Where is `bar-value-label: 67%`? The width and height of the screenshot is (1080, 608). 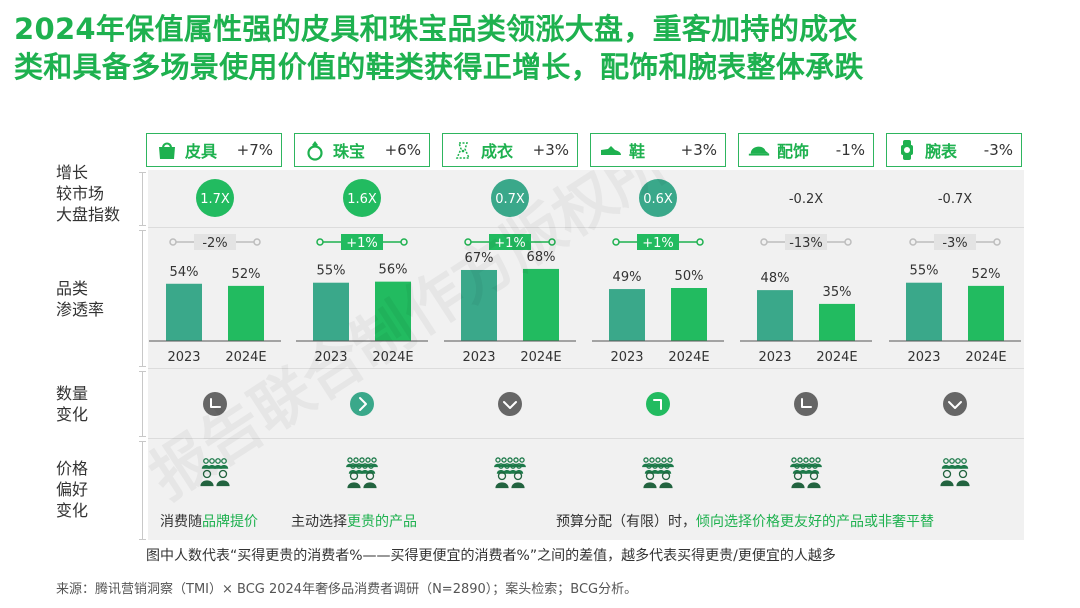 bar-value-label: 67% is located at coordinates (479, 258).